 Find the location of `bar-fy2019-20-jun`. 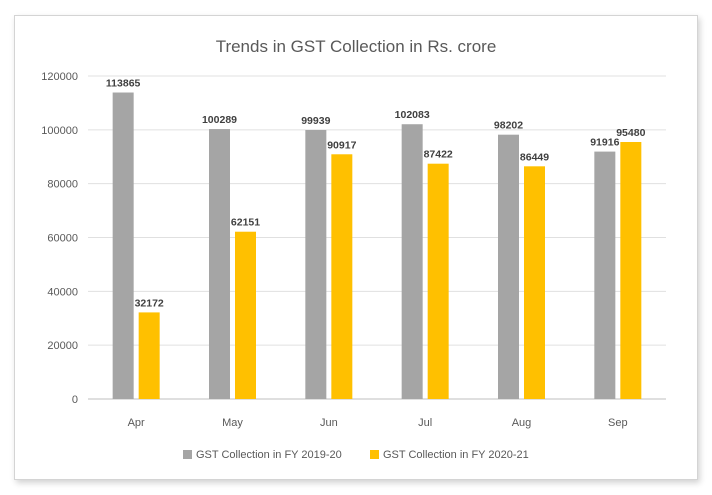

bar-fy2019-20-jun is located at coordinates (316, 264).